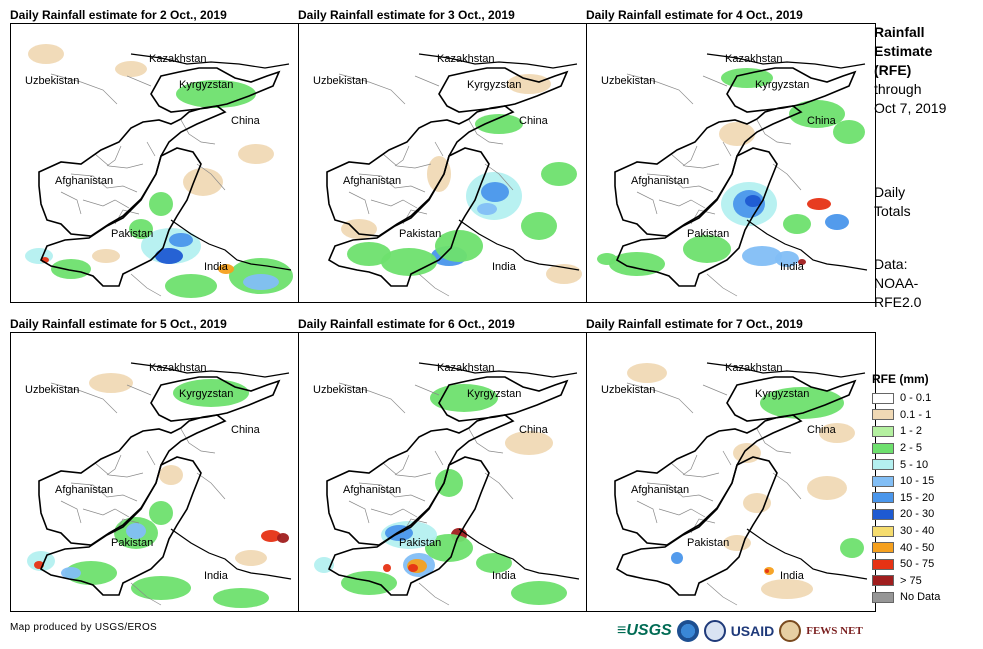 The height and width of the screenshot is (649, 983). I want to click on map-label-china: China, so click(822, 121).